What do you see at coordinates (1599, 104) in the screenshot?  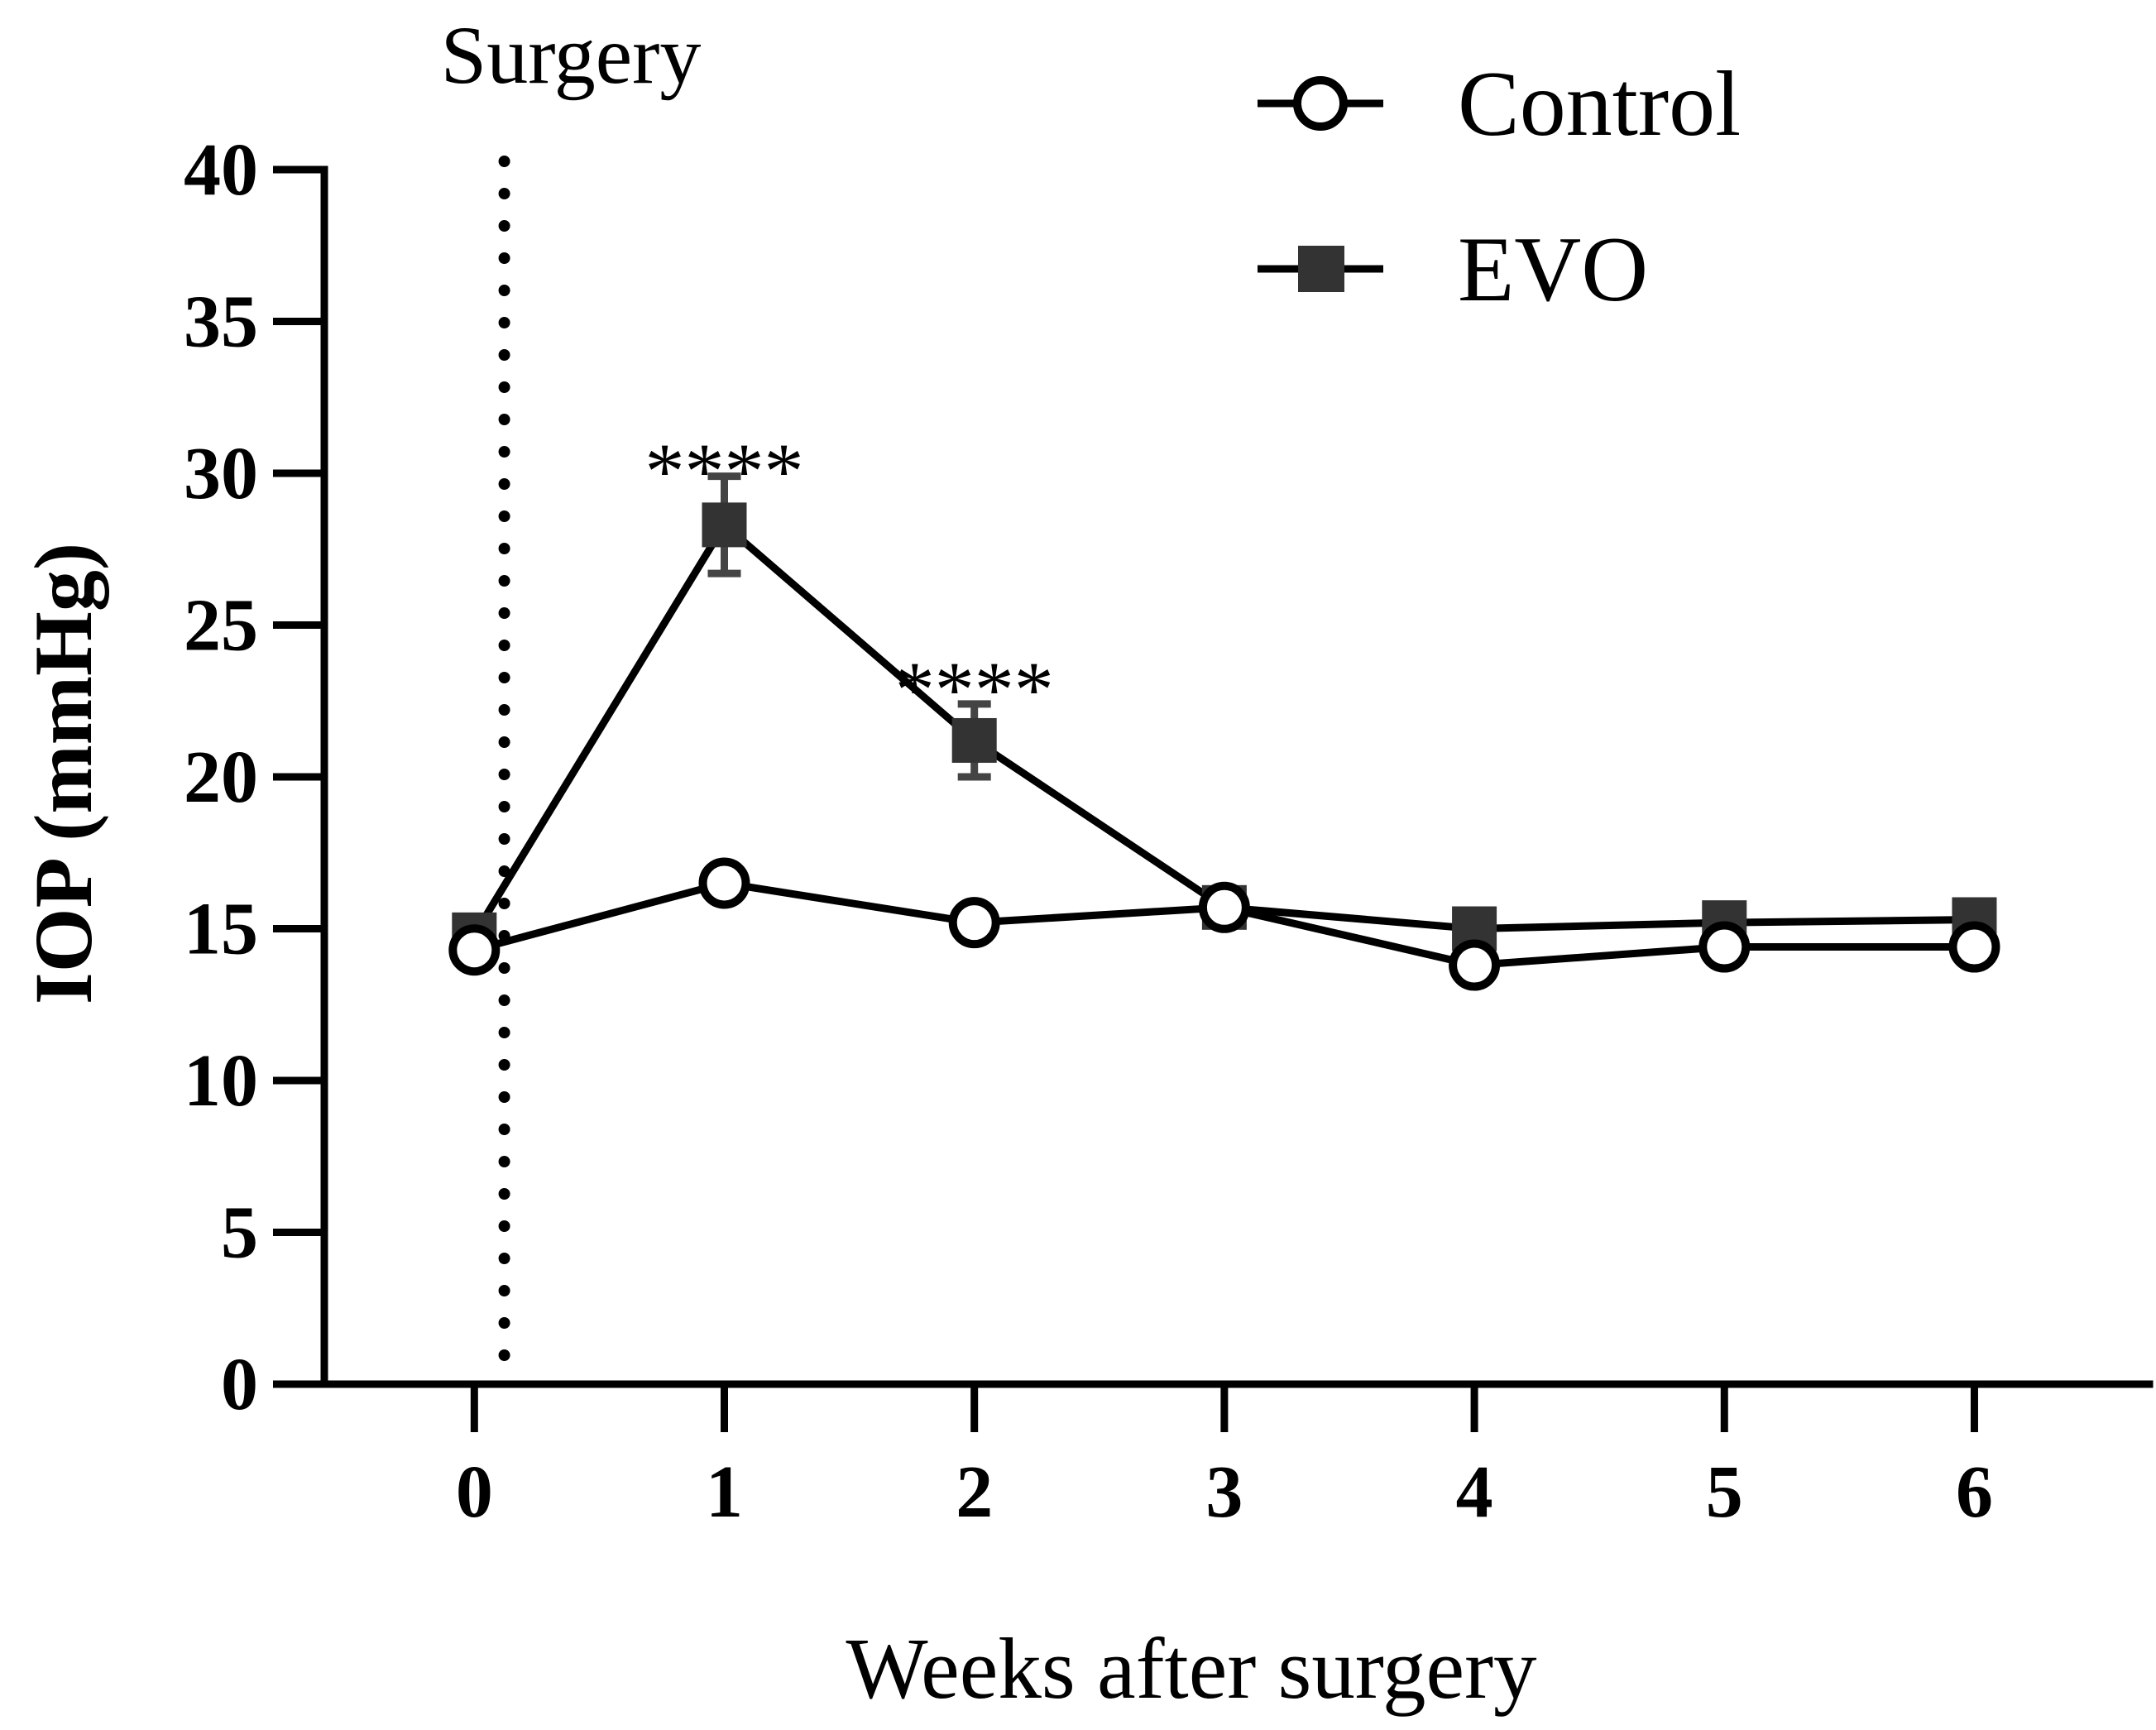 I see `legend-label: Control` at bounding box center [1599, 104].